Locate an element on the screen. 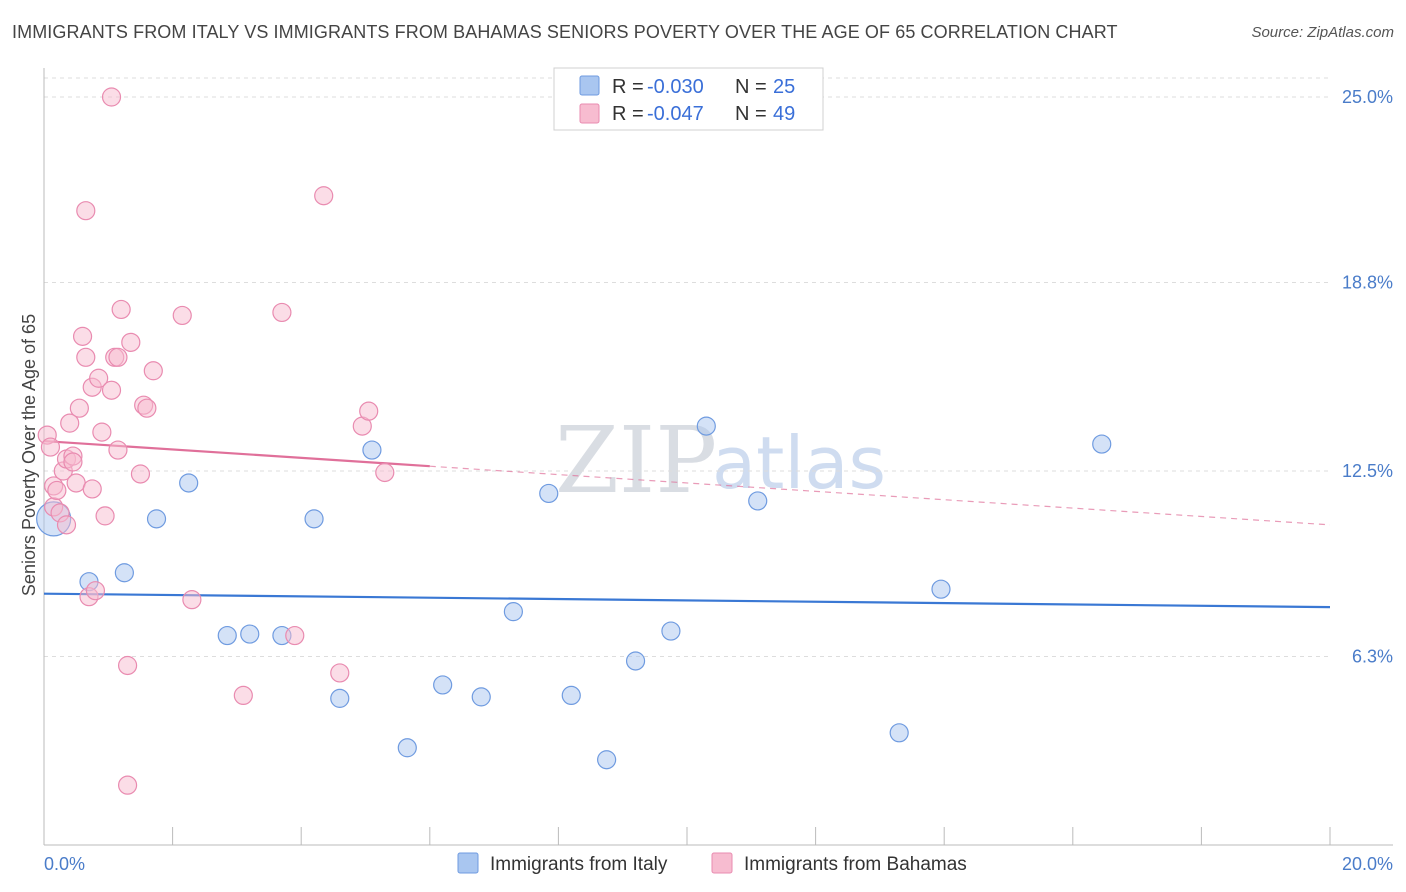  legend-r-label-italy: R = is located at coordinates (628, 87).